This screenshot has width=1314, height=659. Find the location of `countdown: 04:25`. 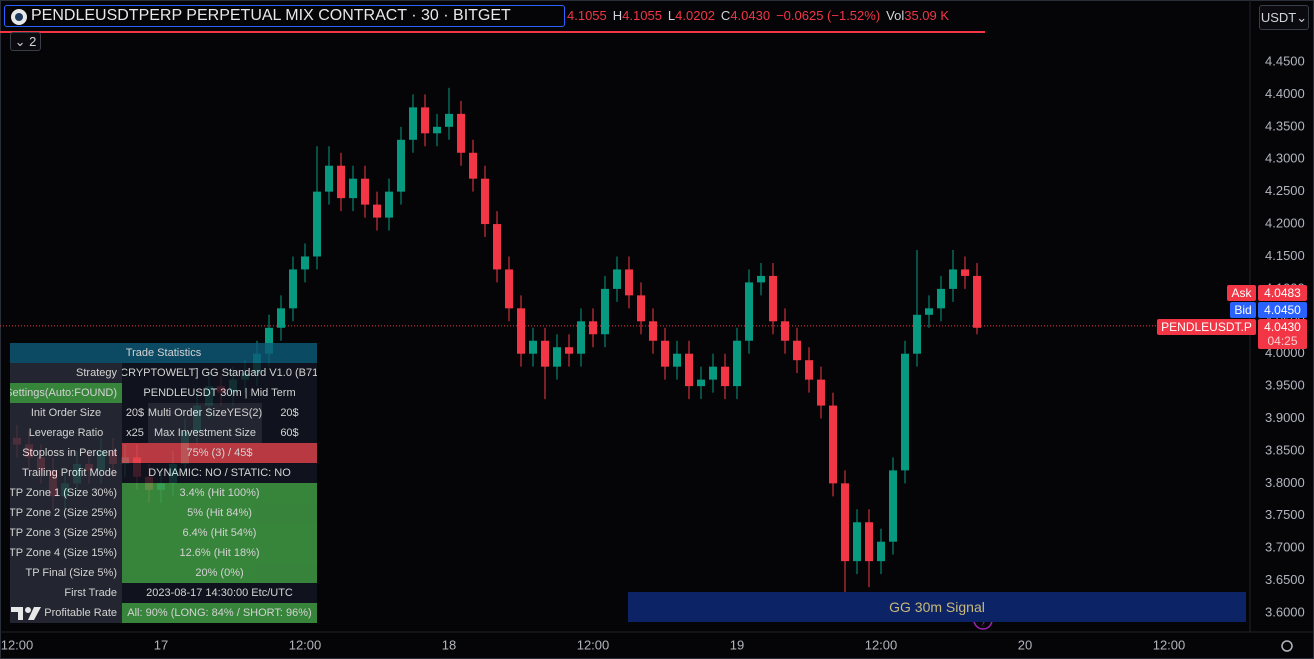

countdown: 04:25 is located at coordinates (1282, 341).